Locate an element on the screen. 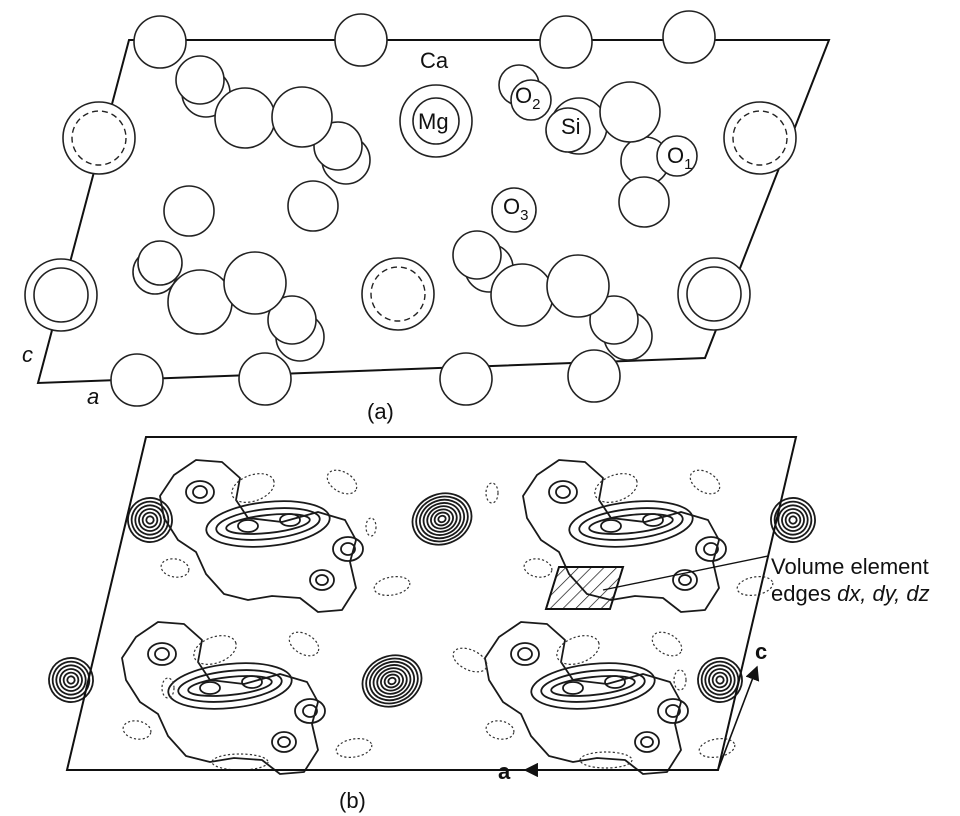 The image size is (960, 816). caption-b: (b) is located at coordinates (352, 800).